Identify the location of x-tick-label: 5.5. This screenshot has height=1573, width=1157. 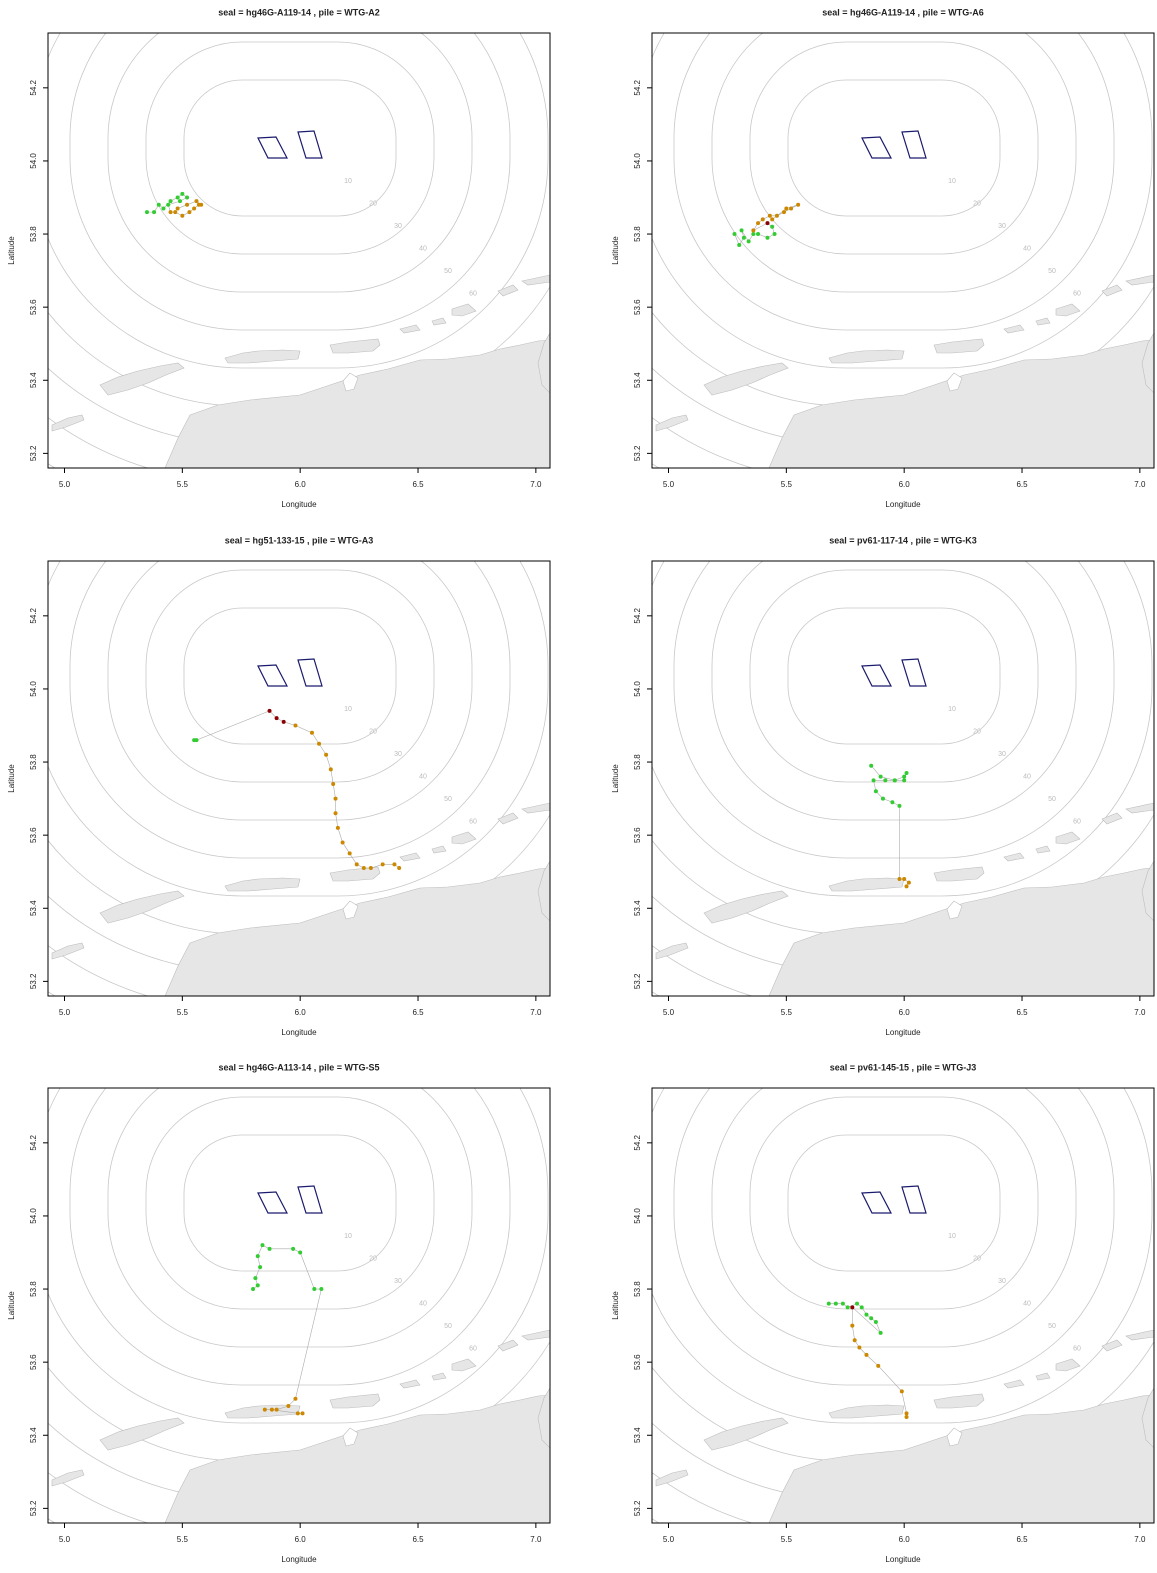
(183, 1012).